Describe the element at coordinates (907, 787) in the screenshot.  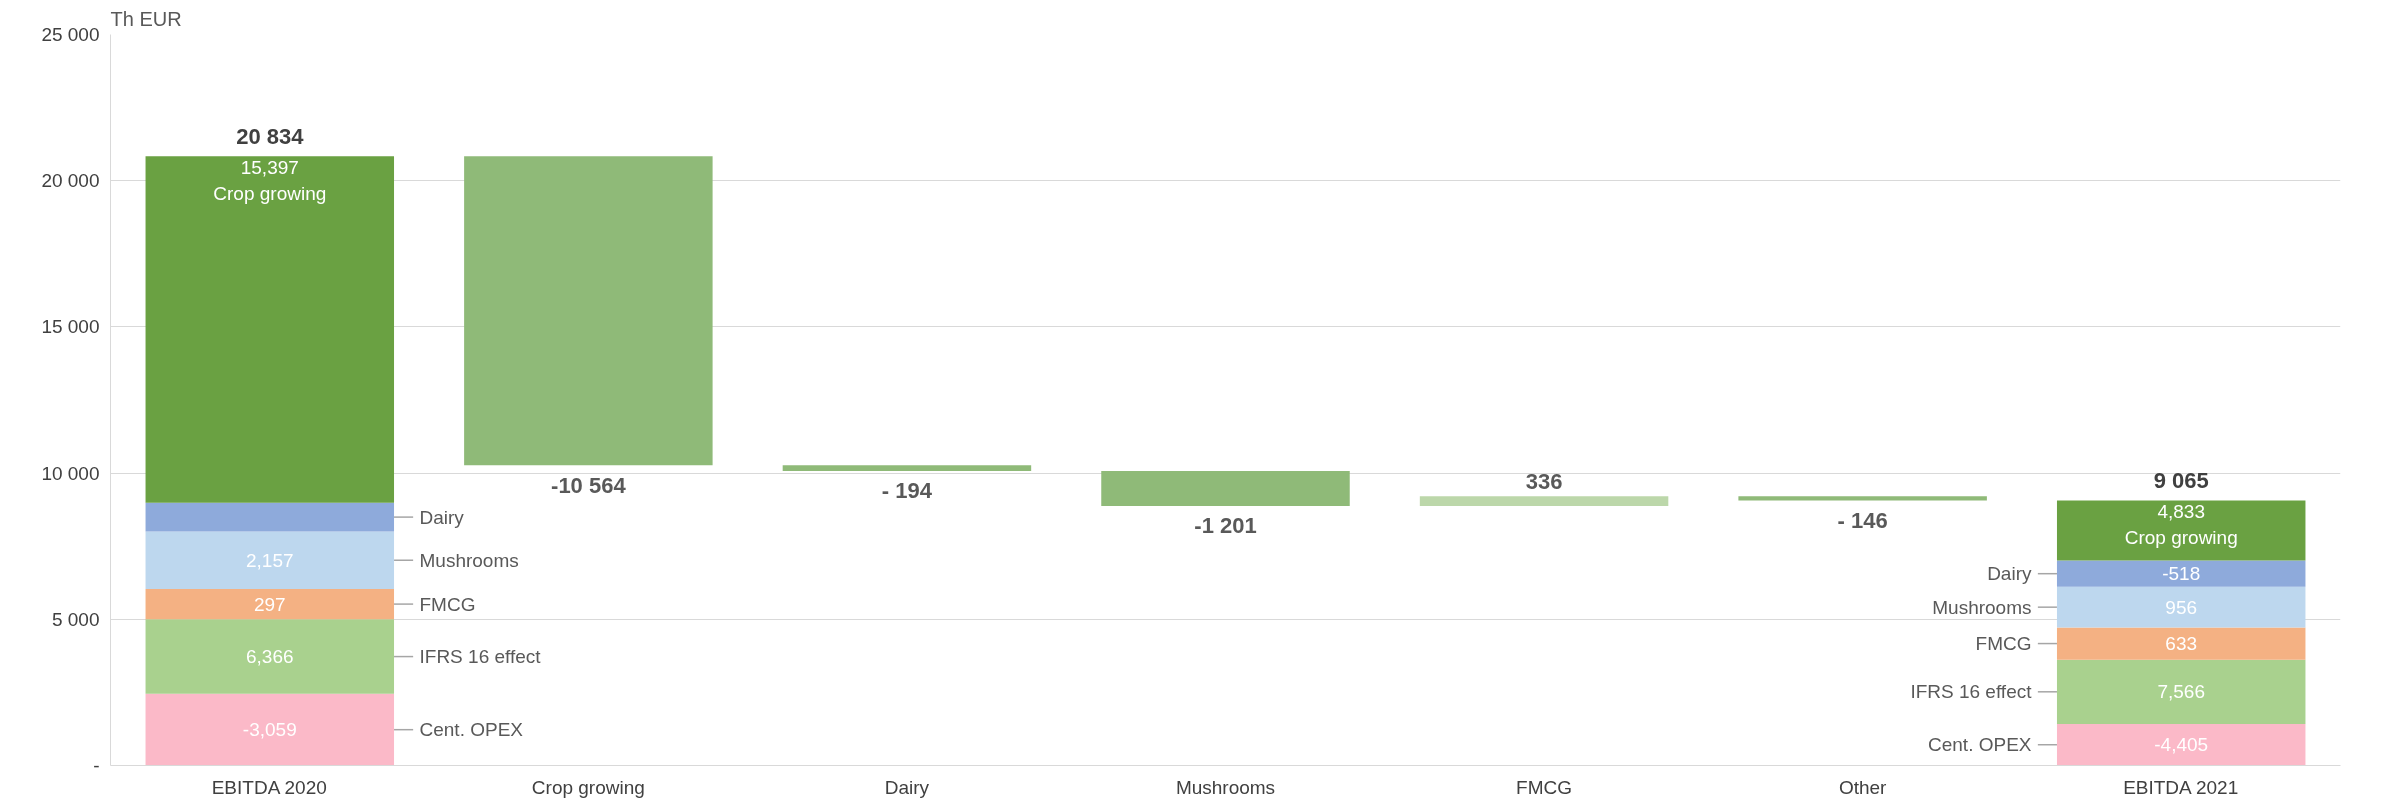
I see `x-tick-label: Dairy` at that location.